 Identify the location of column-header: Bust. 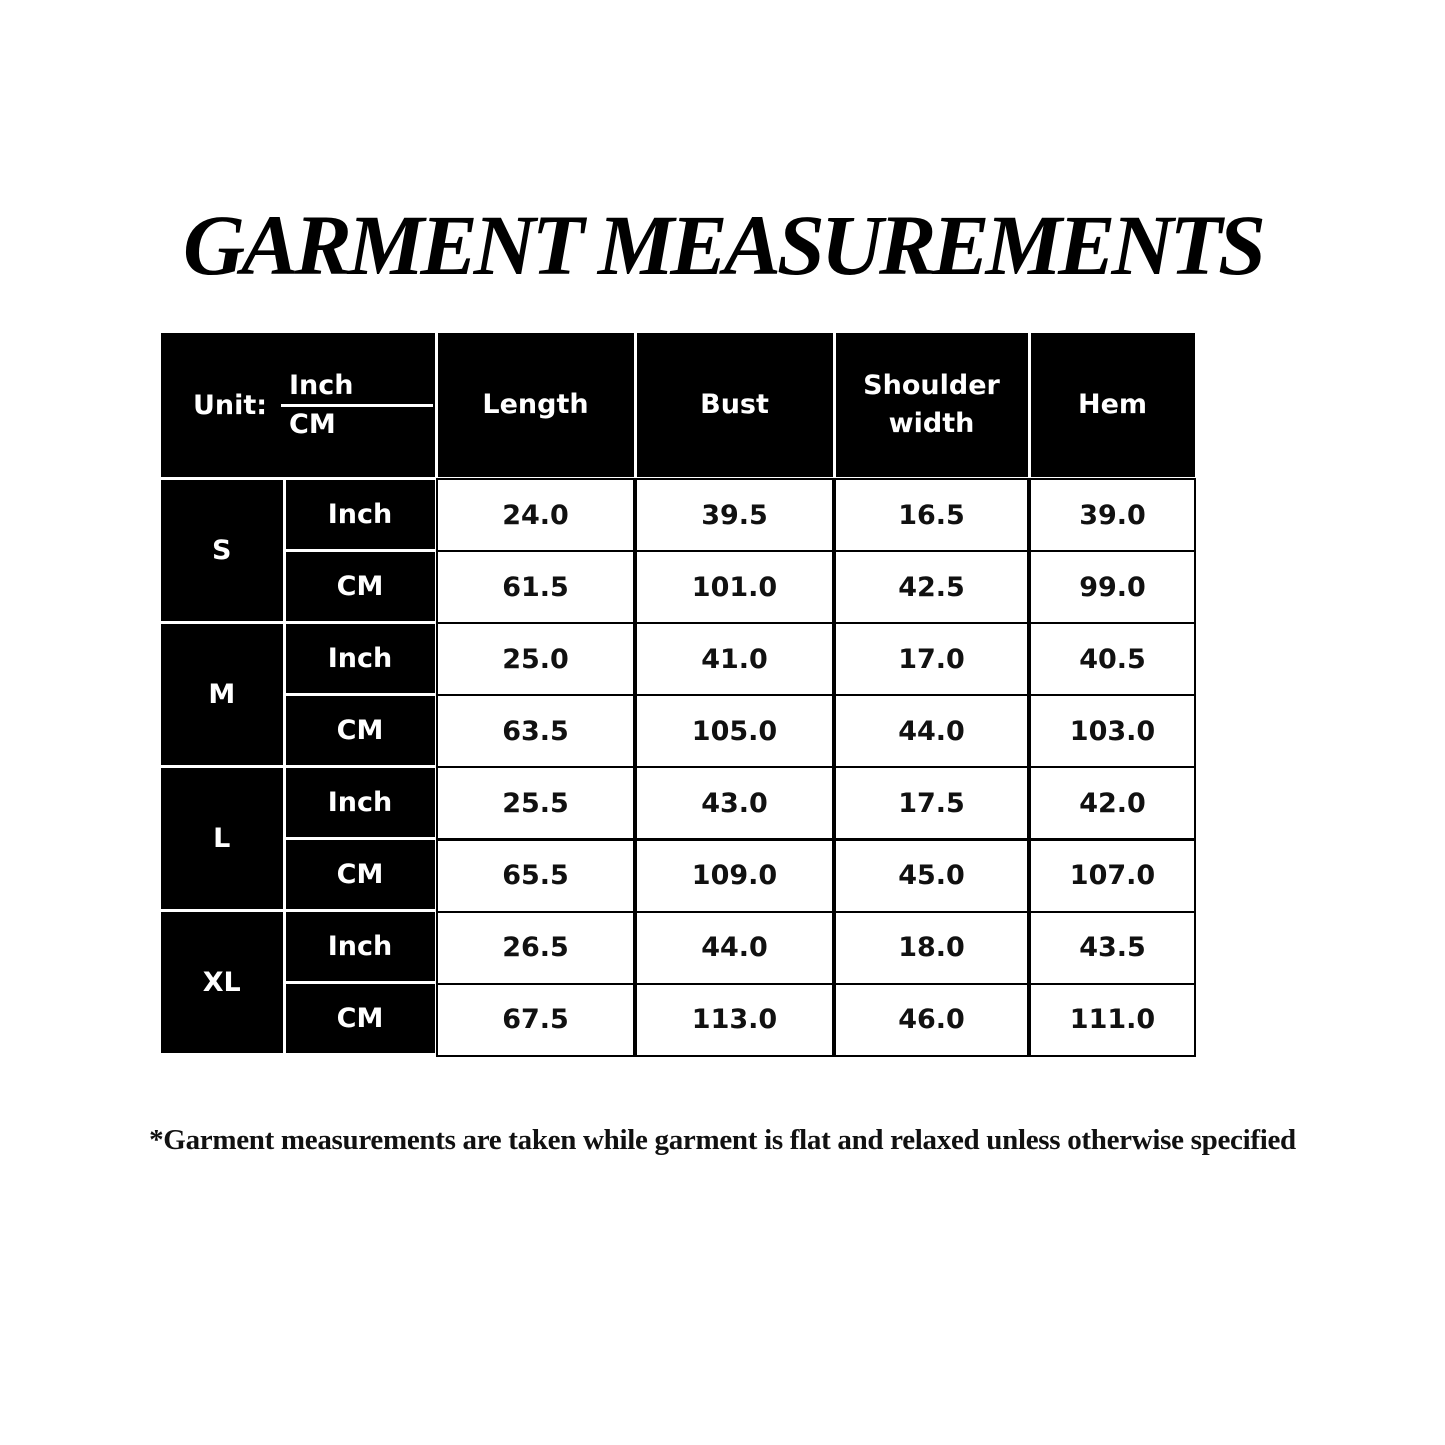
(734, 405).